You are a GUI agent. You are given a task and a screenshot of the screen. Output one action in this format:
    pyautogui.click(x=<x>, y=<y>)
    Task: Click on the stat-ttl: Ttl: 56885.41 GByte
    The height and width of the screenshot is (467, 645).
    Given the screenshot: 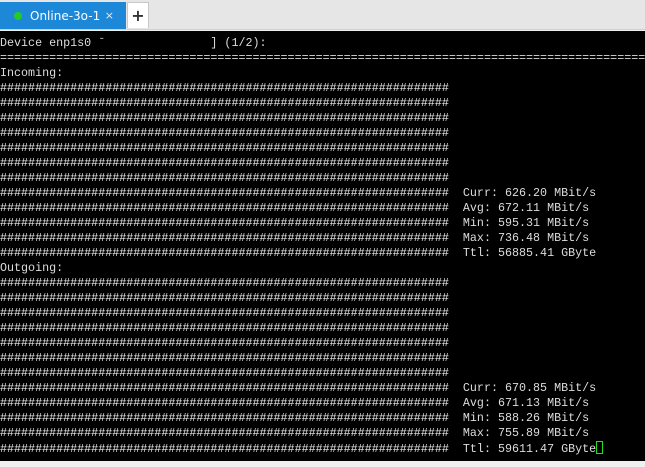 What is the action you would take?
    pyautogui.click(x=529, y=253)
    